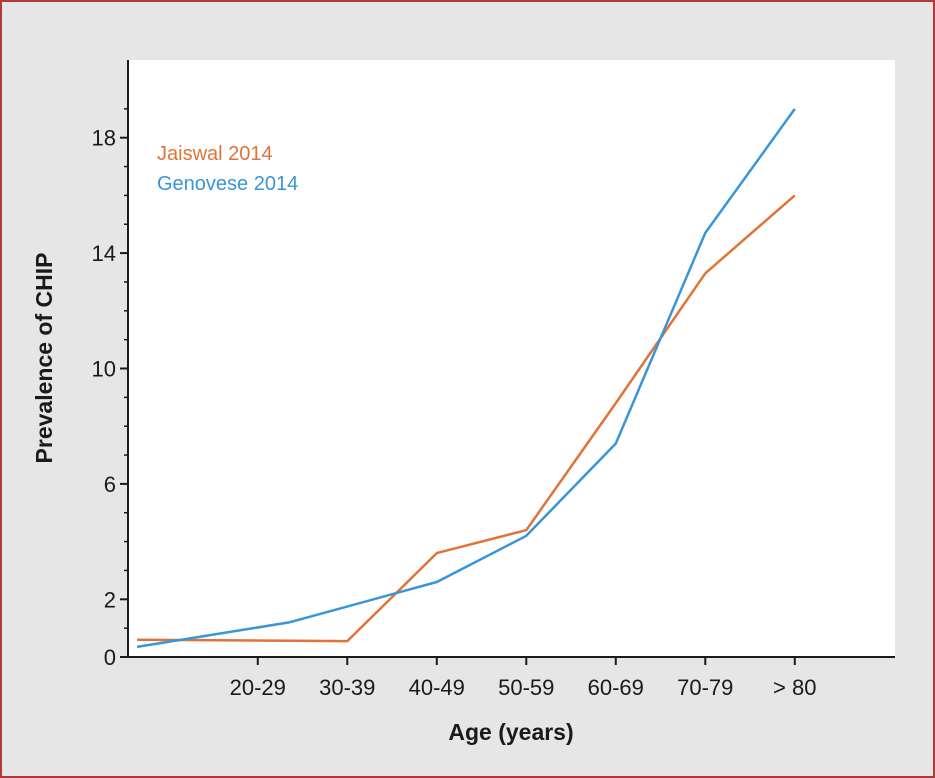  Describe the element at coordinates (110, 484) in the screenshot. I see `y-tick-label: 6` at that location.